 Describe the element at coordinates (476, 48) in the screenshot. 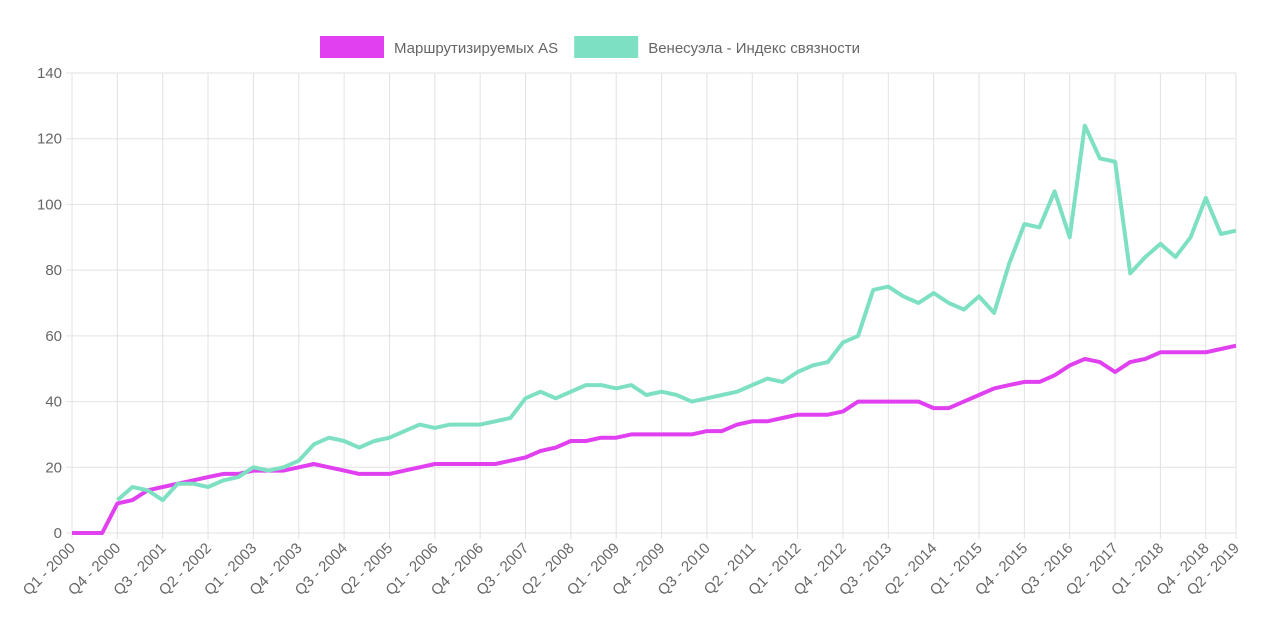

I see `legend-label: Маршрутизируемых AS` at that location.